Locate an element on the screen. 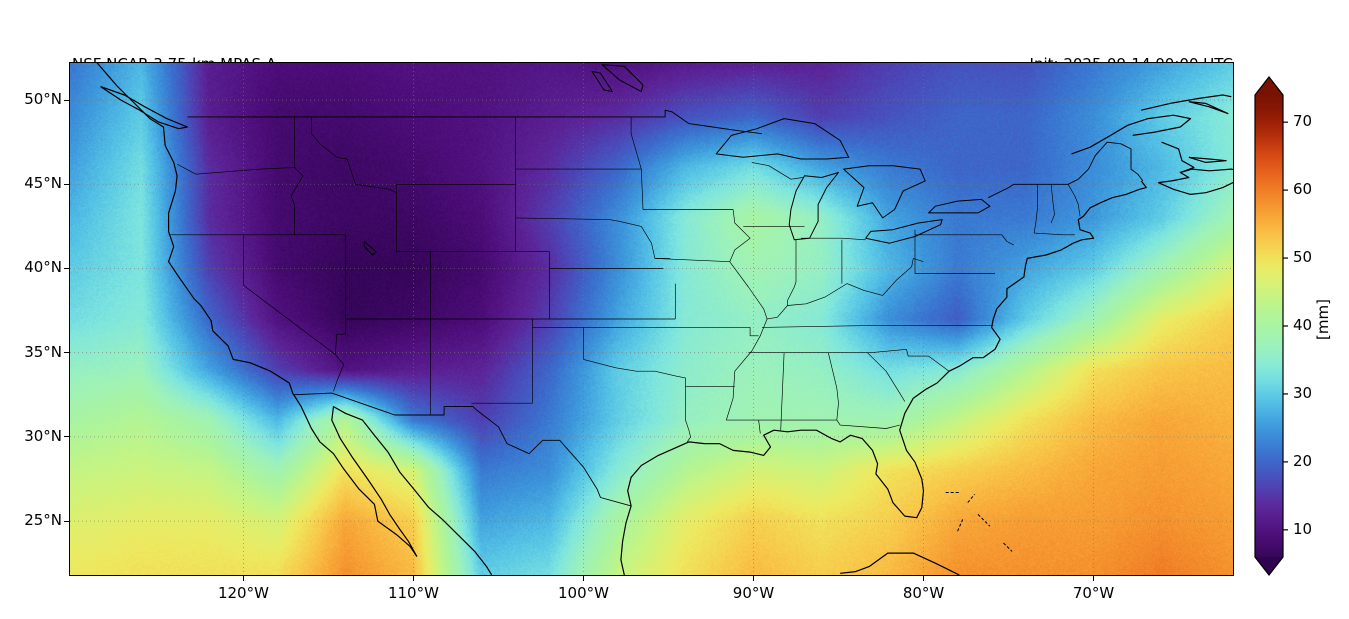 The height and width of the screenshot is (619, 1349). ma-south is located at coordinates (1054, 234).